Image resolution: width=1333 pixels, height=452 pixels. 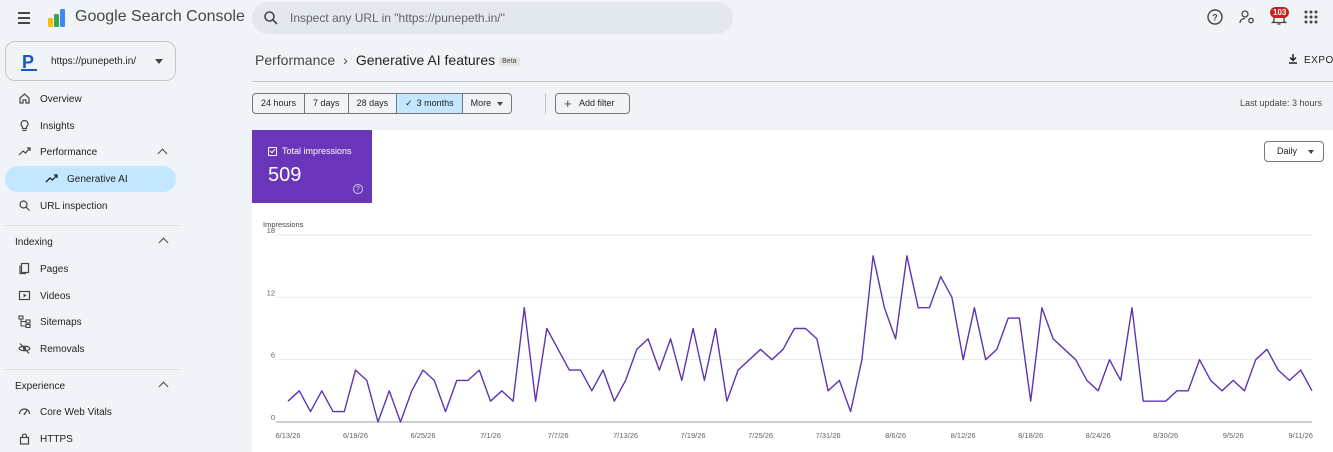 What do you see at coordinates (963, 435) in the screenshot?
I see `x-tick-label: 8/12/26` at bounding box center [963, 435].